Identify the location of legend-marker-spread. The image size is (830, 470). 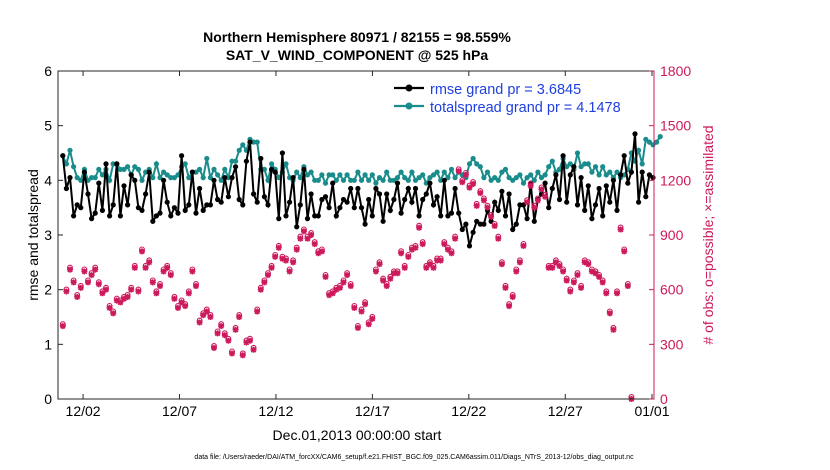
(409, 106).